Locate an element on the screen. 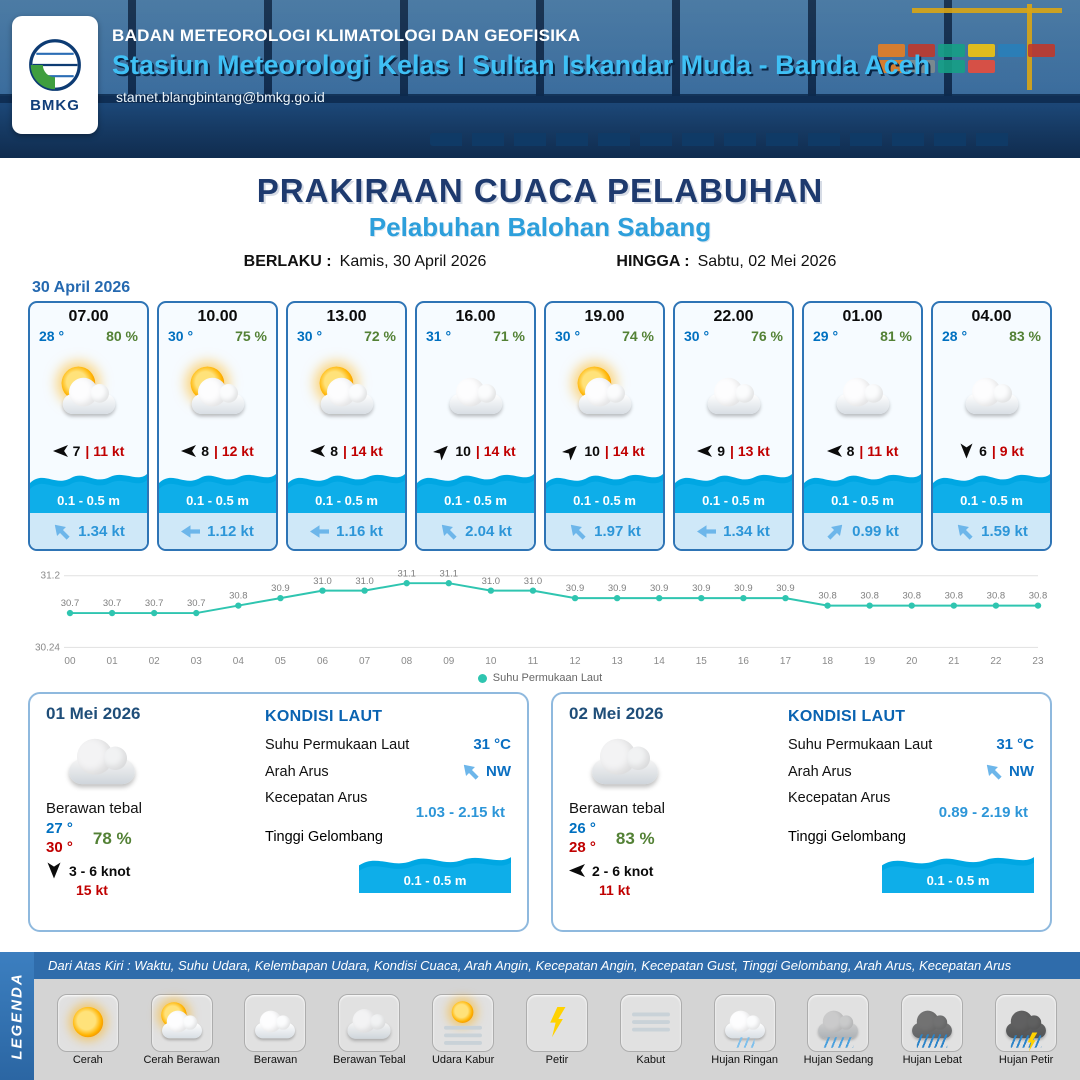  current-speed-label: Kecepatan Arus is located at coordinates (316, 798).